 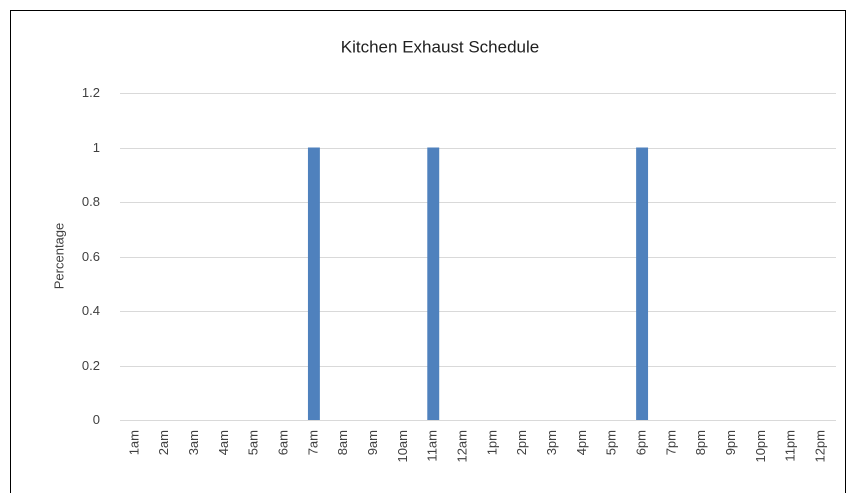 I want to click on x-tick-label: 1pm, so click(x=491, y=442).